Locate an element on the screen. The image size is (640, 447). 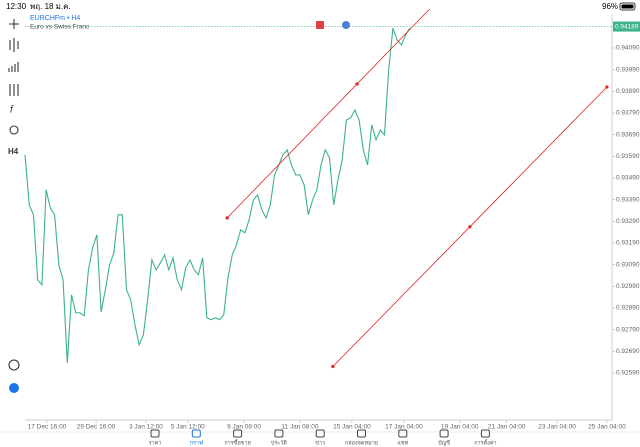
y-tick-label: 0.93690 is located at coordinates (628, 134).